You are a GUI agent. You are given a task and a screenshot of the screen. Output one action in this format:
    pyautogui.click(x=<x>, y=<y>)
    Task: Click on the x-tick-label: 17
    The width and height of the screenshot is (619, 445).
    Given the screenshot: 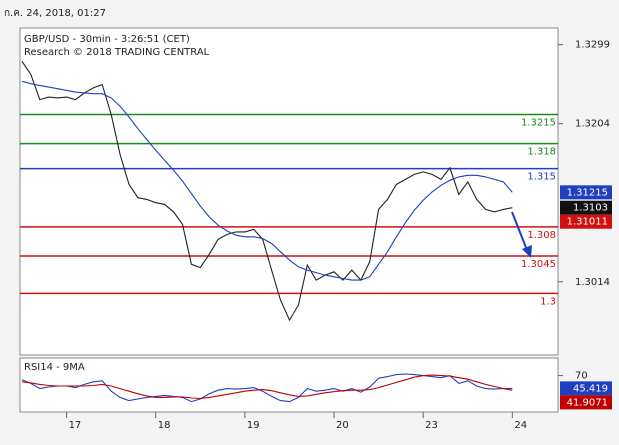 What is the action you would take?
    pyautogui.click(x=75, y=425)
    